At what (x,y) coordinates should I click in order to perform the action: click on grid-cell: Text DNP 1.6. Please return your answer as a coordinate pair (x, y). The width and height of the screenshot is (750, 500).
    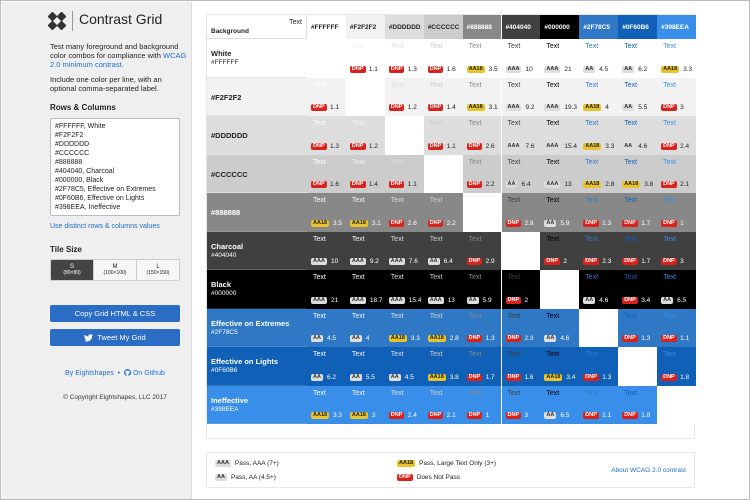
    Looking at the image, I should click on (443, 58).